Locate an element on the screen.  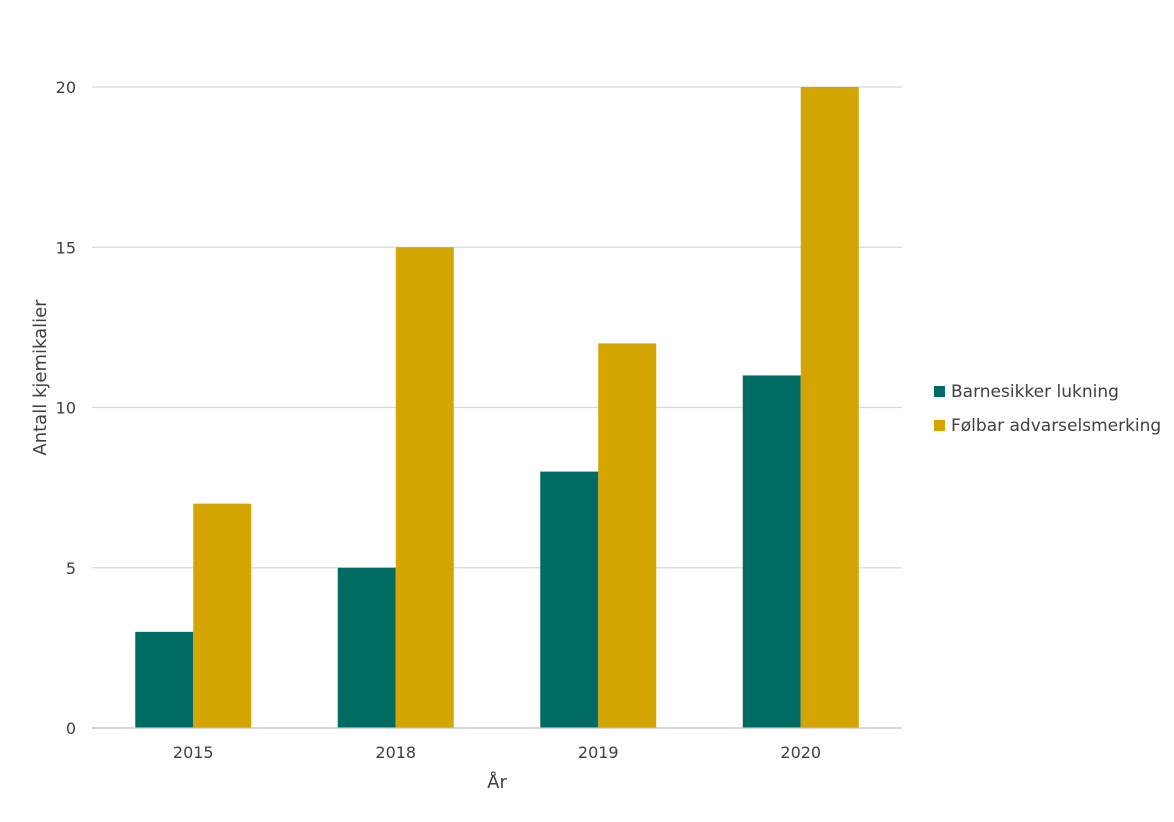
y-tick-label: 15 is located at coordinates (66, 247).